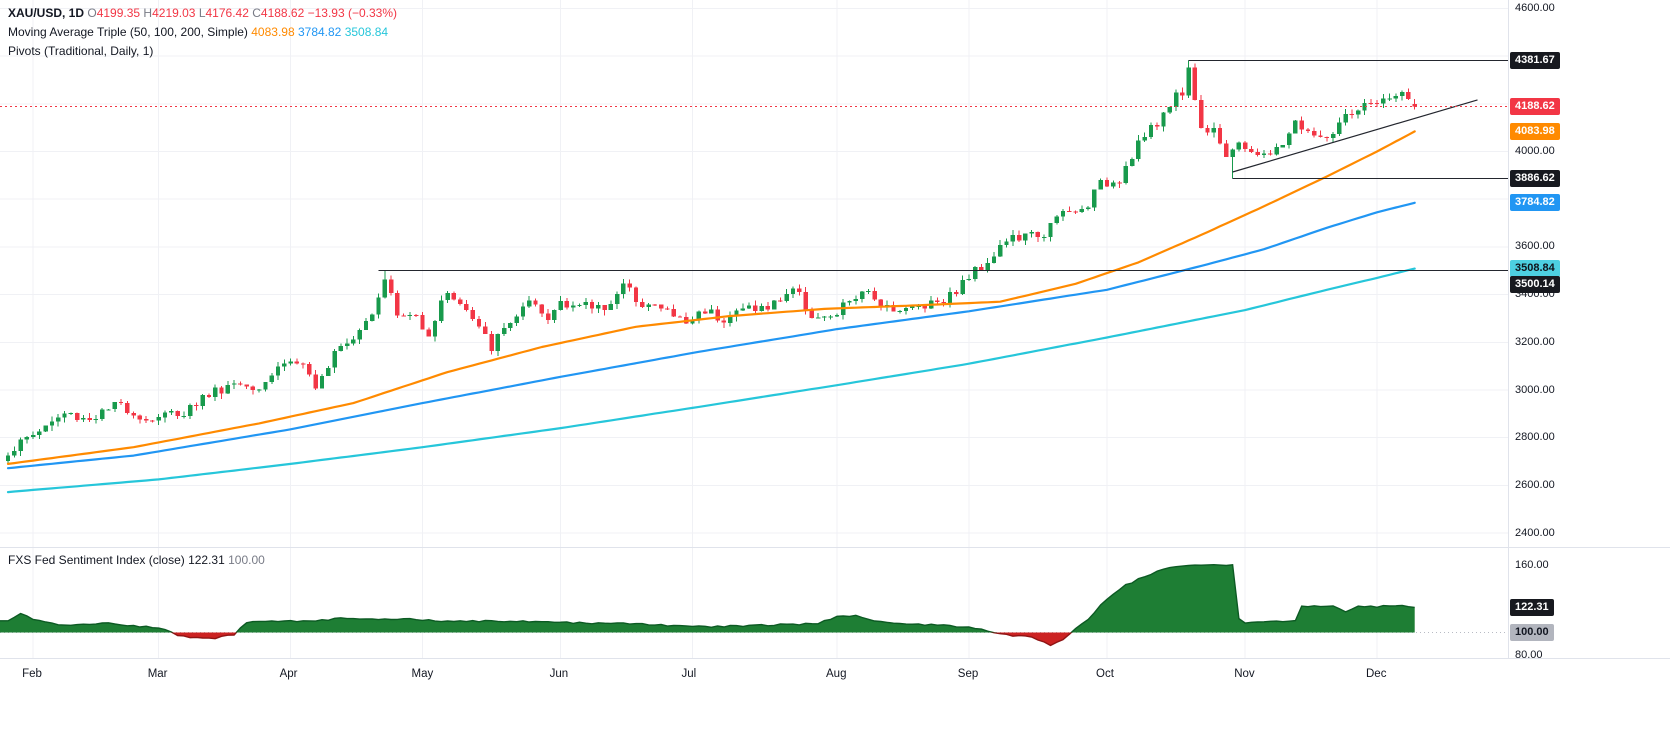 This screenshot has height=735, width=1670. Describe the element at coordinates (559, 674) in the screenshot. I see `time-tick-jun: Jun` at that location.